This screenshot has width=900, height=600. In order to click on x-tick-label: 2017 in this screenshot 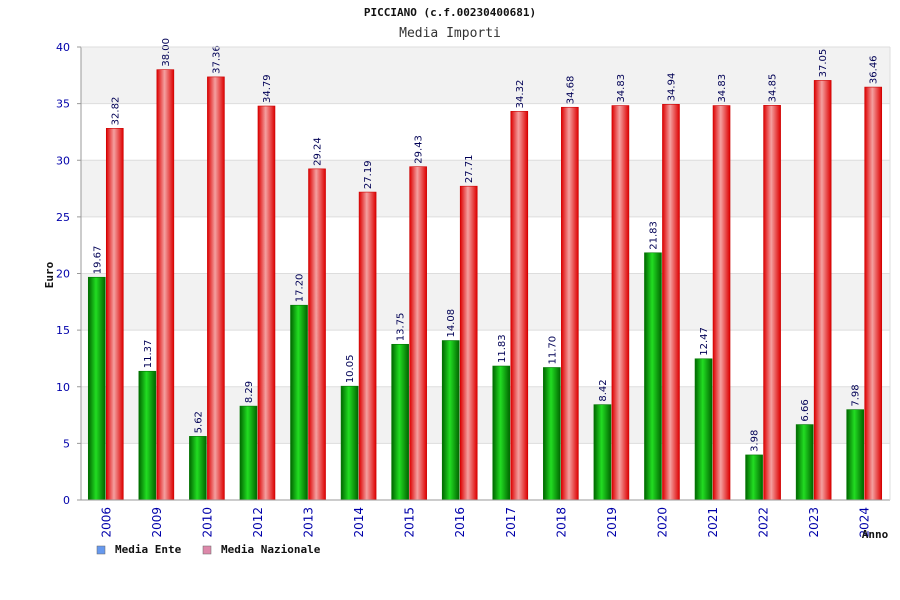, I will do `click(511, 522)`.